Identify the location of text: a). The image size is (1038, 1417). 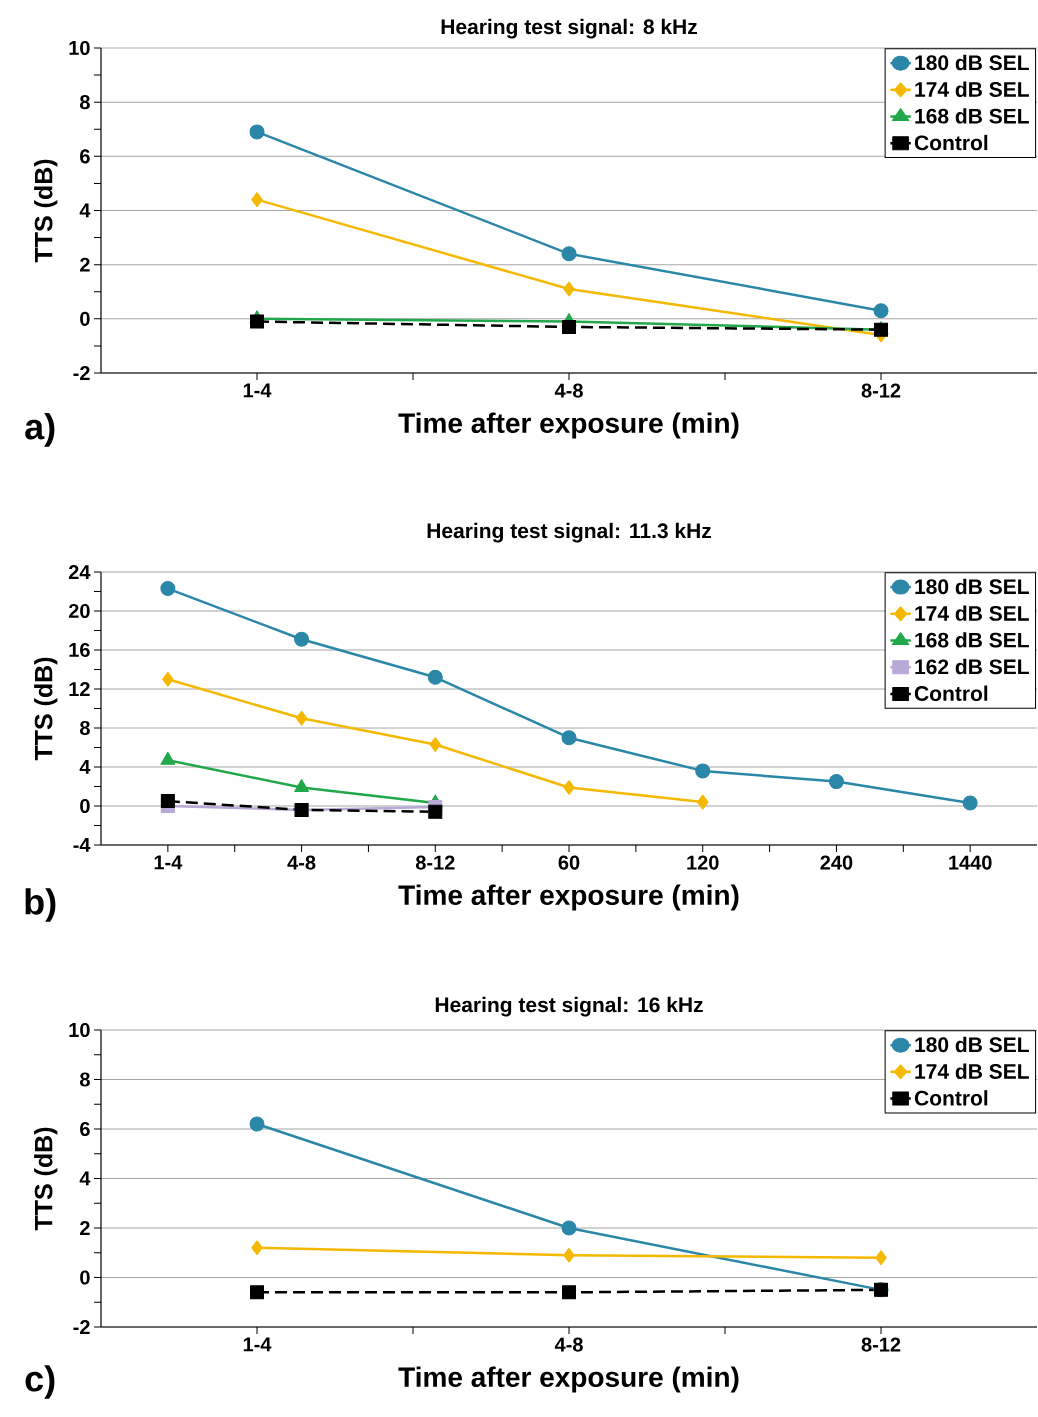
(40, 430).